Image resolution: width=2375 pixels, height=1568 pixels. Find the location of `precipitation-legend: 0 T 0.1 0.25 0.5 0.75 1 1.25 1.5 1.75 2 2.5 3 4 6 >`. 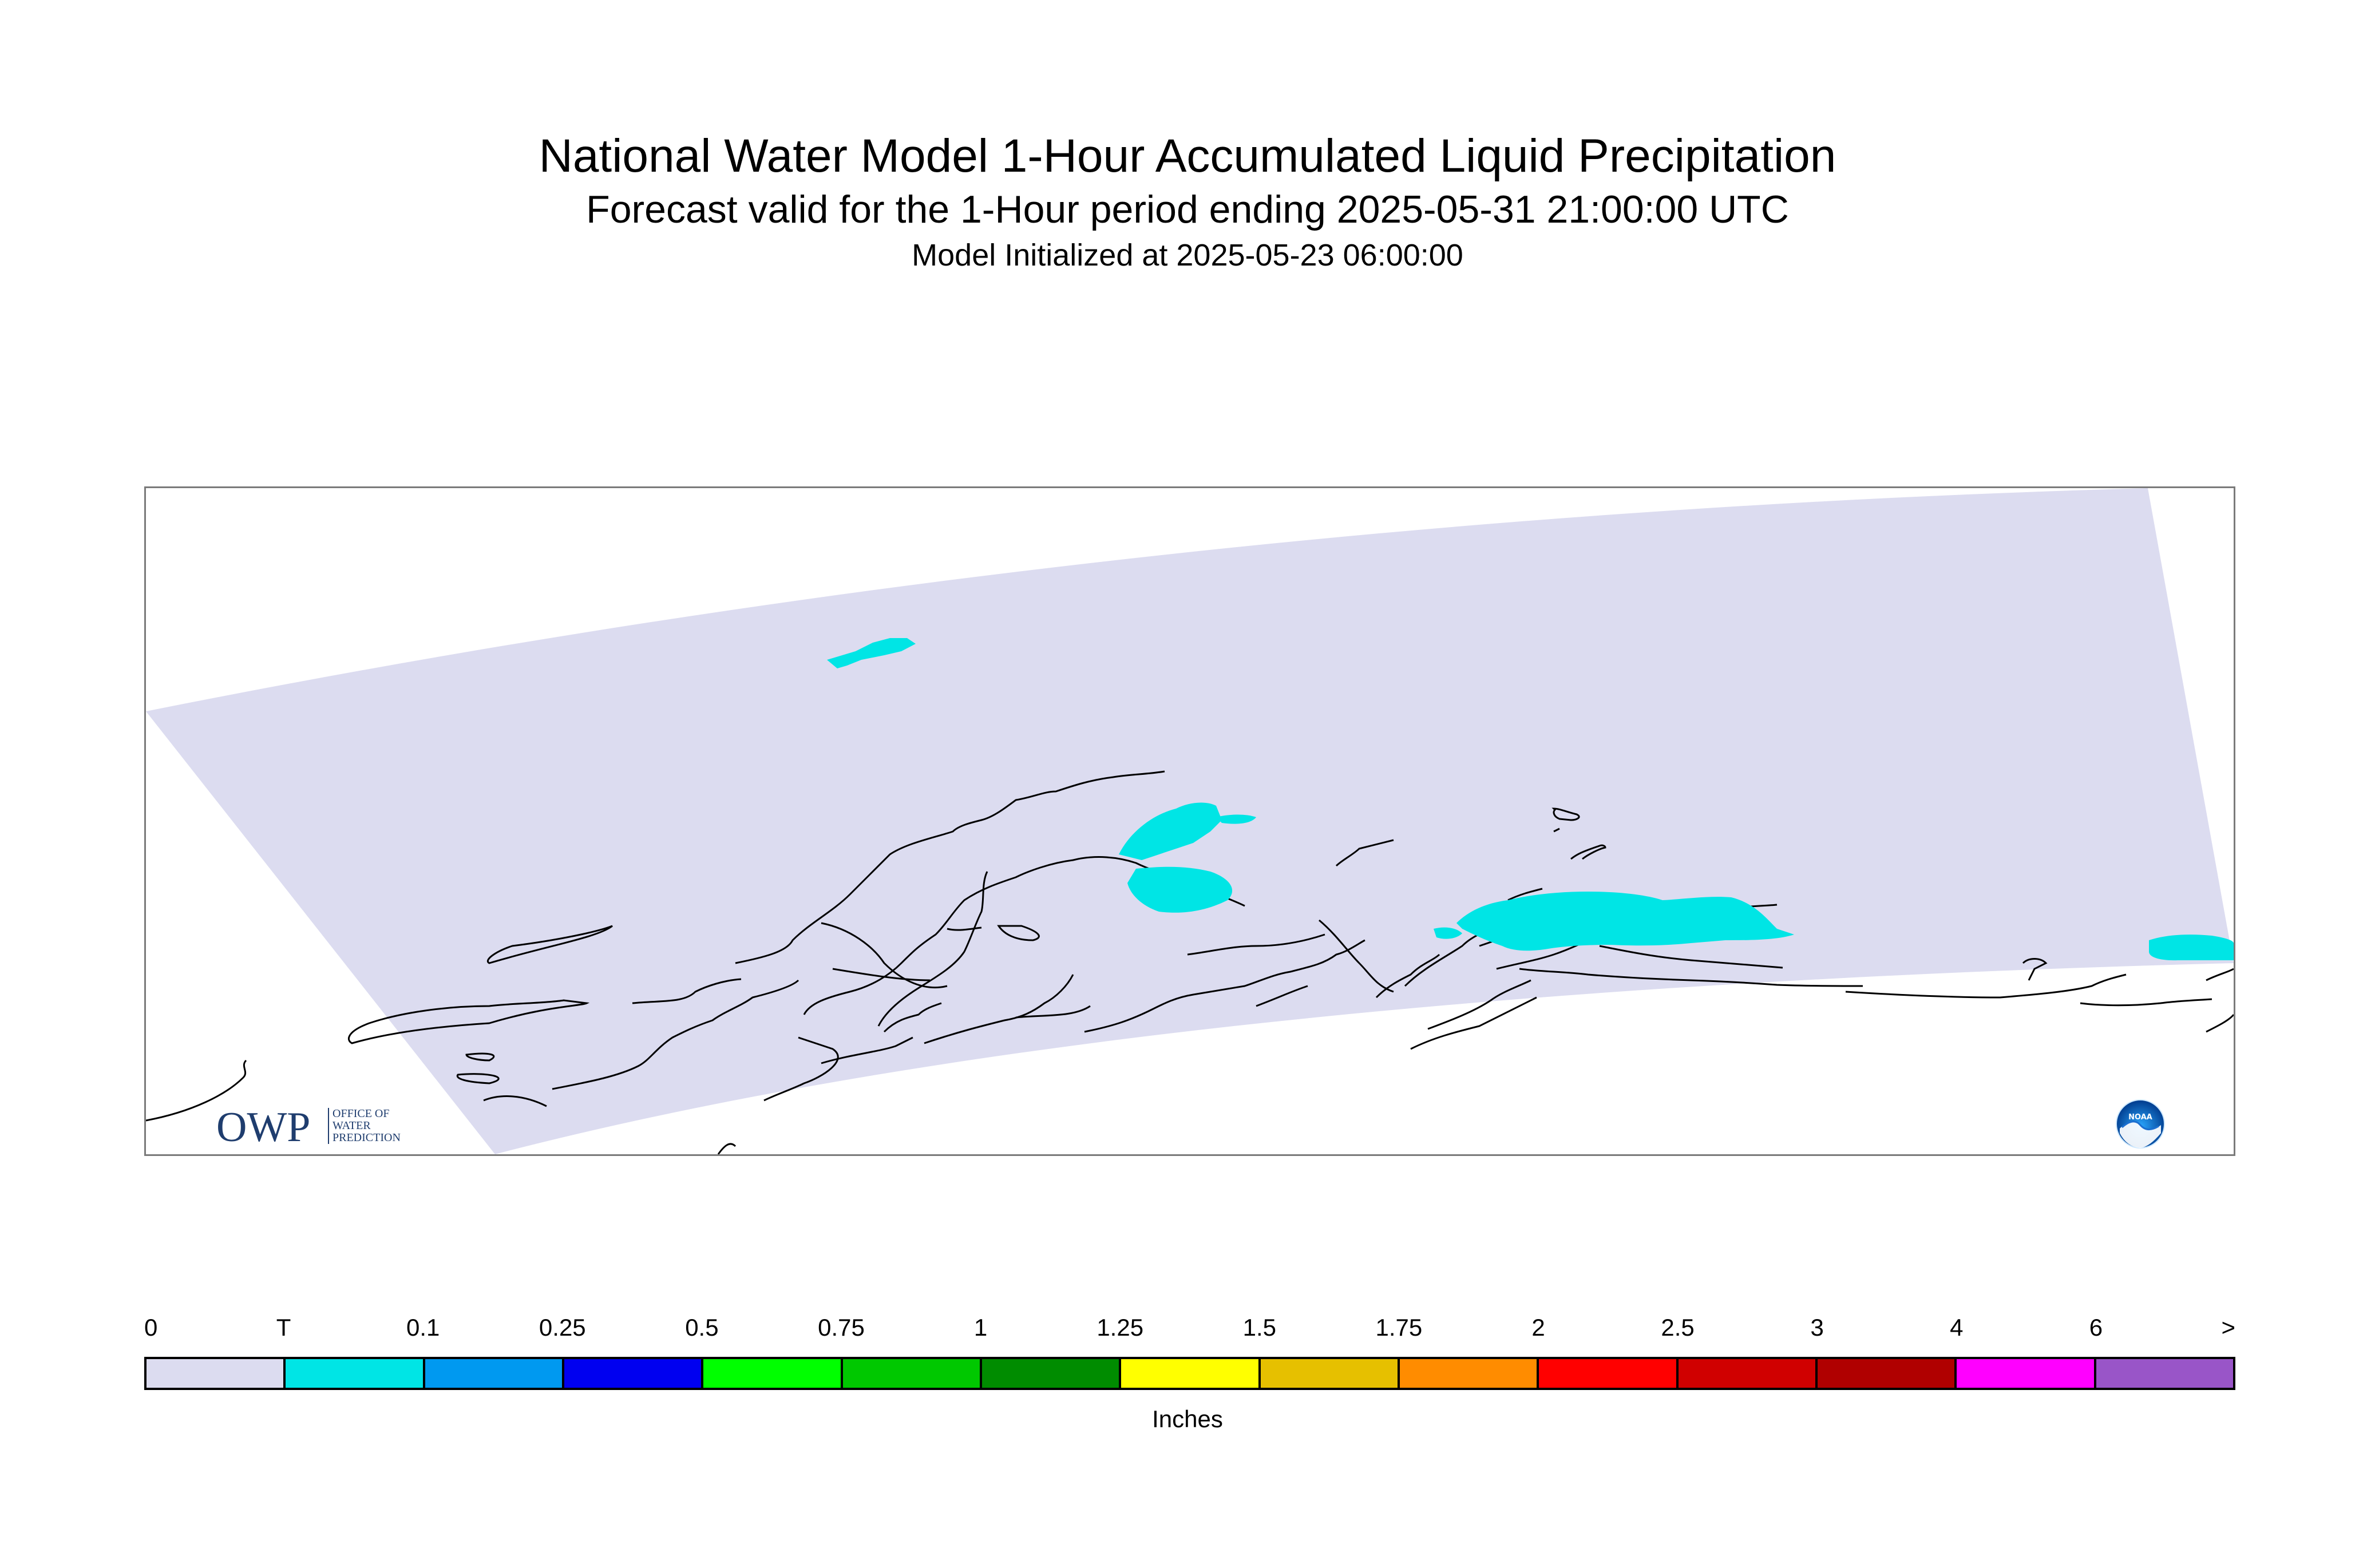

precipitation-legend: 0 T 0.1 0.25 0.5 0.75 1 1.25 1.5 1.75 2 2.5 3 4 6 > is located at coordinates (1189, 1382).